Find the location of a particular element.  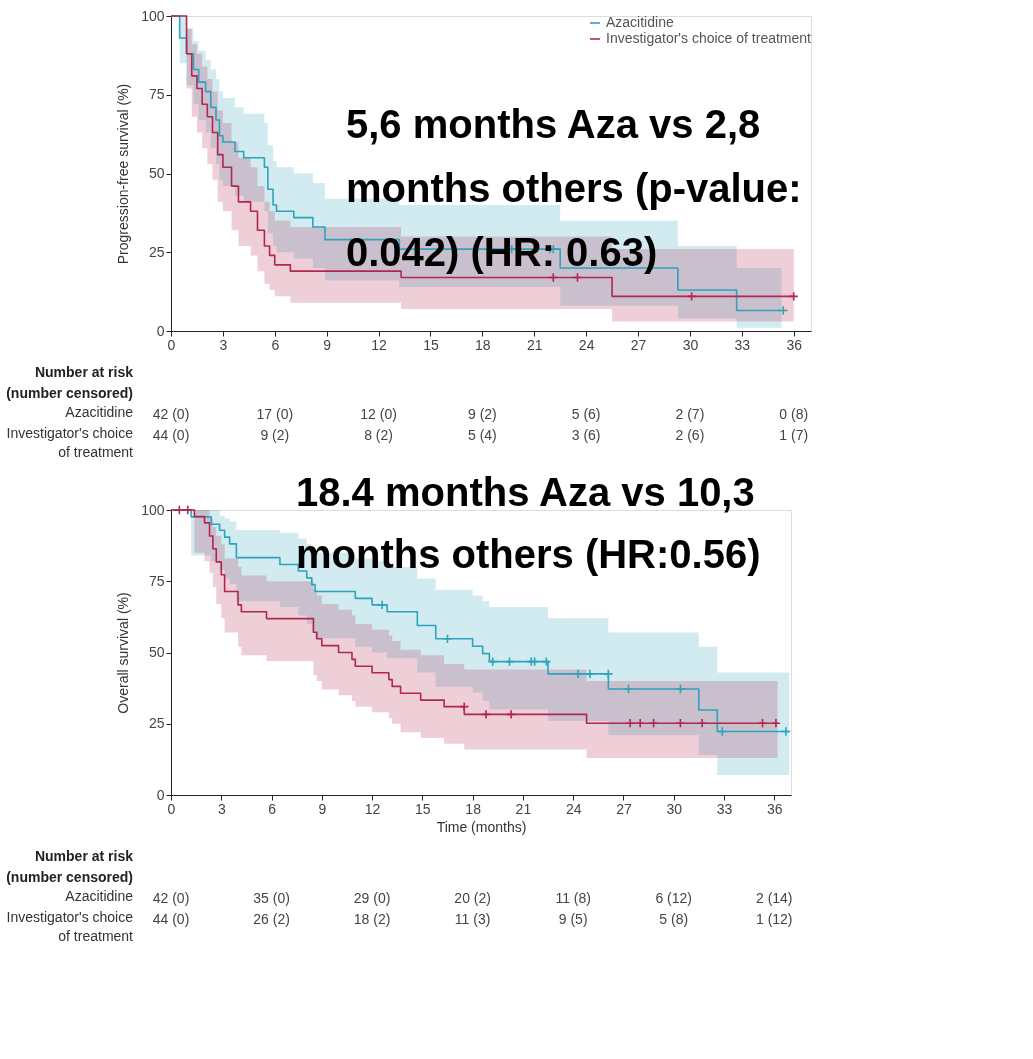

text: 29 (0) is located at coordinates (372, 898).